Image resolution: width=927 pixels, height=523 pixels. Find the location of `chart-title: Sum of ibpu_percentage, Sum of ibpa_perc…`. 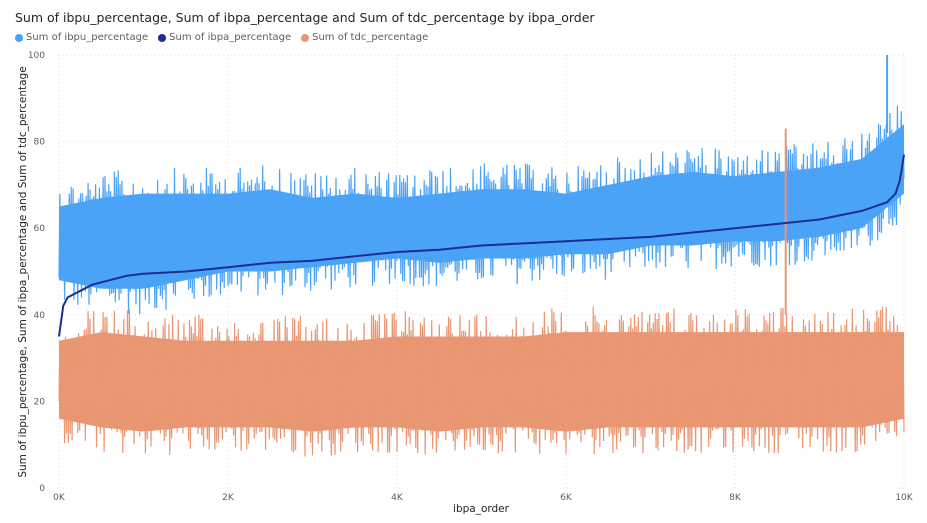

chart-title: Sum of ibpu_percentage, Sum of ibpa_perc… is located at coordinates (305, 17).